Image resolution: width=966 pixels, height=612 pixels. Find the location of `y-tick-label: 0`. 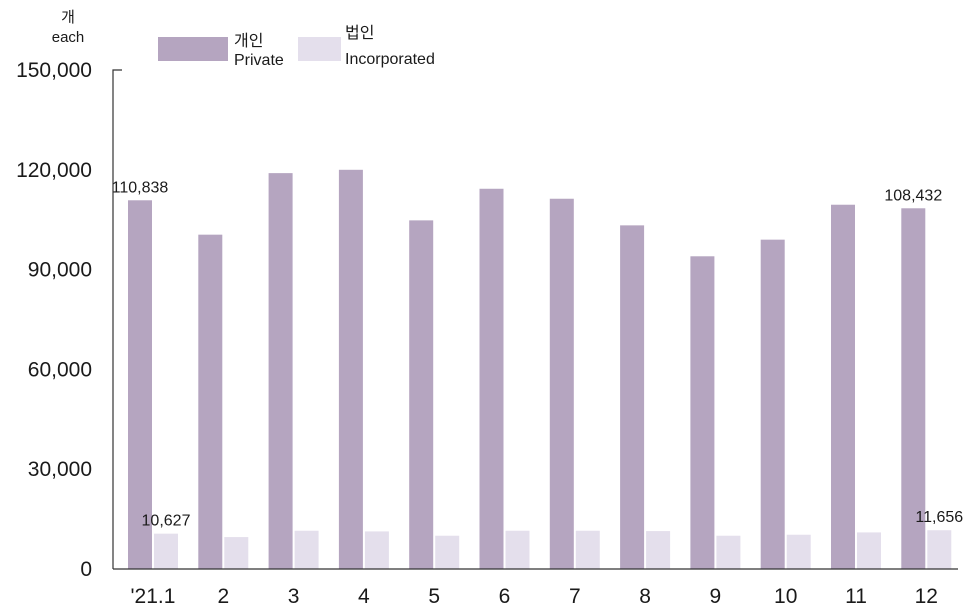

y-tick-label: 0 is located at coordinates (86, 569).